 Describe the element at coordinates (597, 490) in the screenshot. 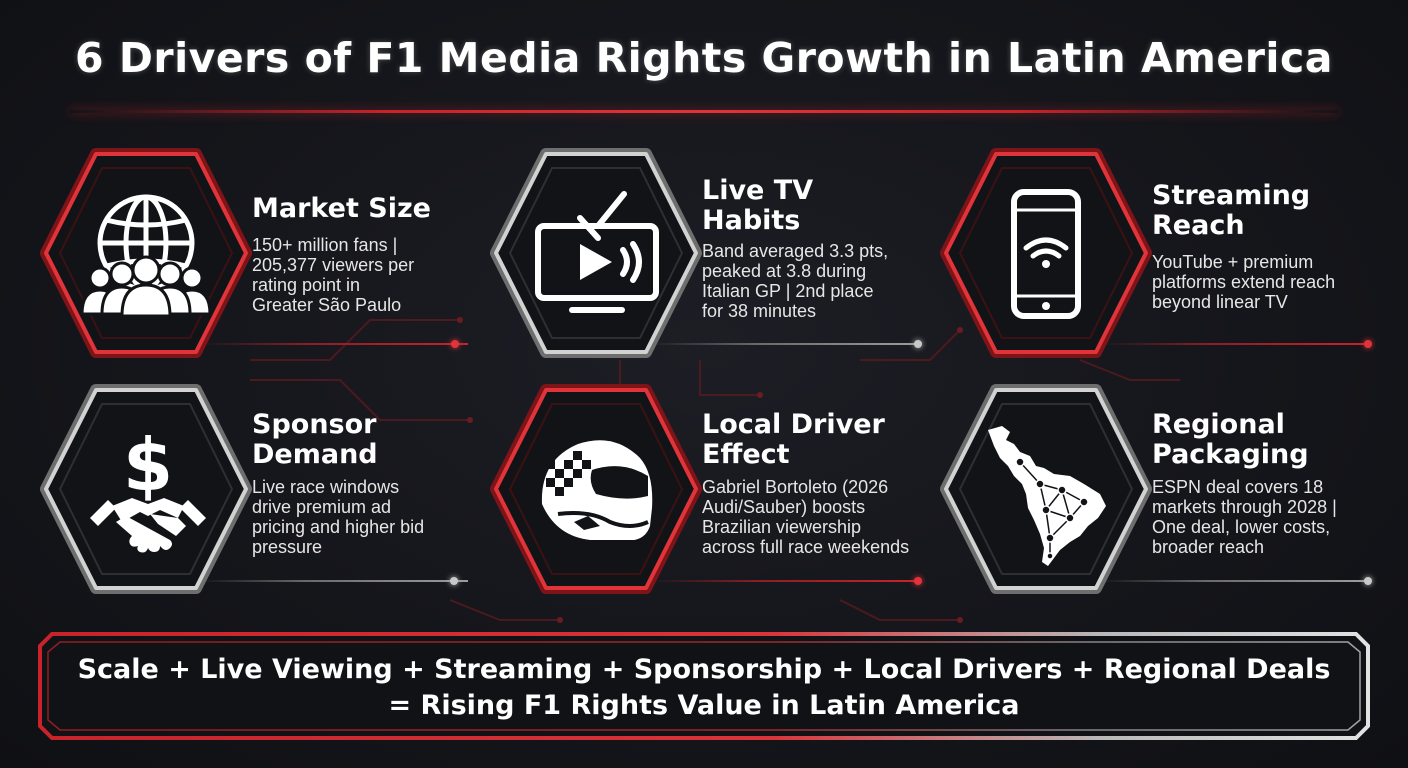

I see `racing-helmet-icon` at that location.